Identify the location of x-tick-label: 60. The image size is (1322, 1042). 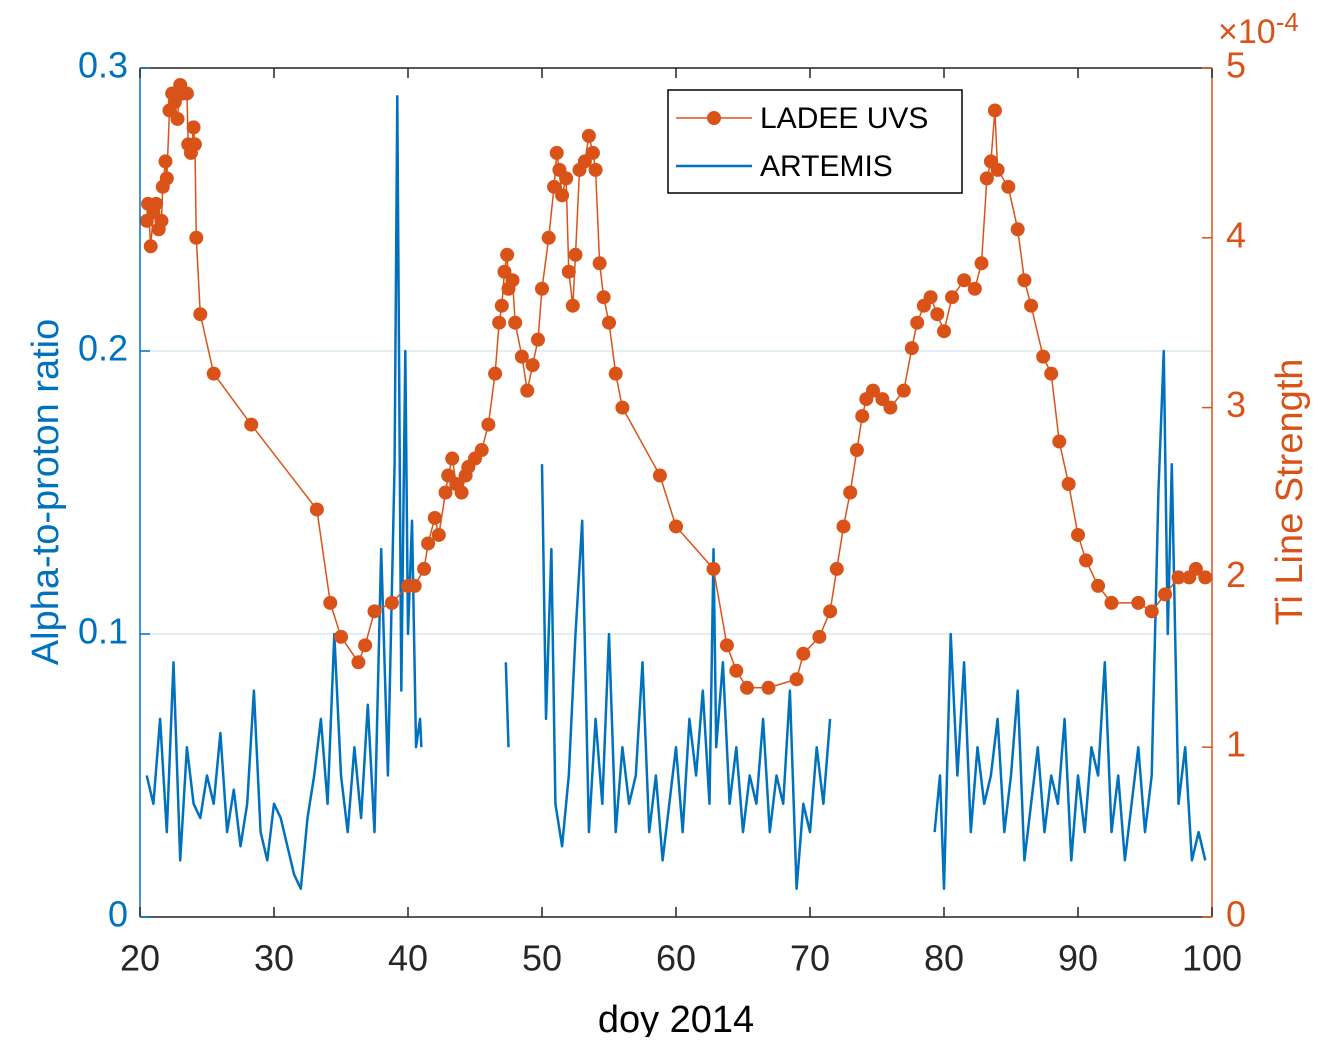
(676, 958).